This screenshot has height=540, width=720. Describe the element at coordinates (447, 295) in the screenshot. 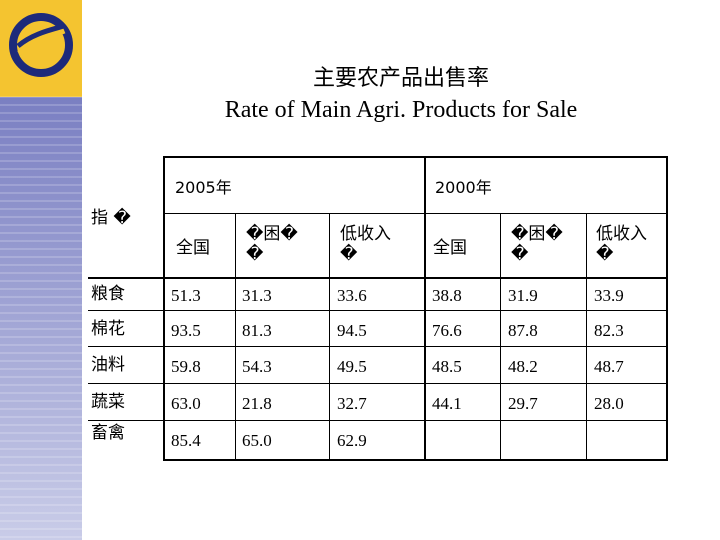

I see `table-cell: 38.8` at that location.